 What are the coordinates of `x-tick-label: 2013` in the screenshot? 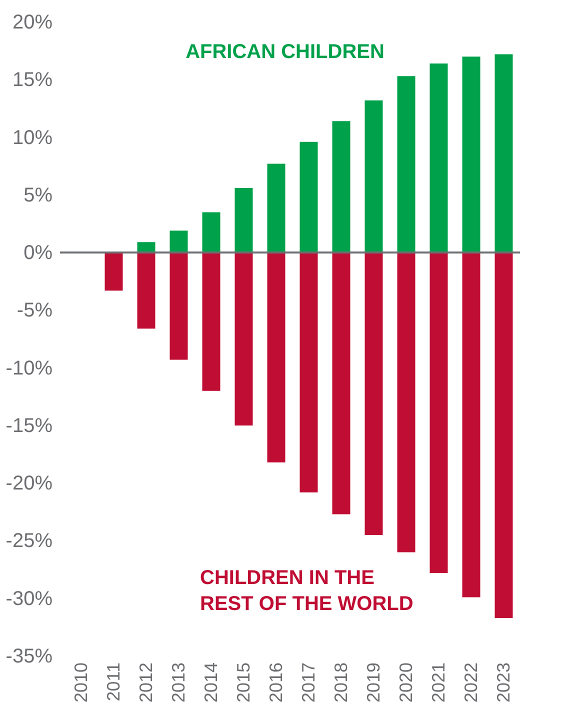 It's located at (178, 682).